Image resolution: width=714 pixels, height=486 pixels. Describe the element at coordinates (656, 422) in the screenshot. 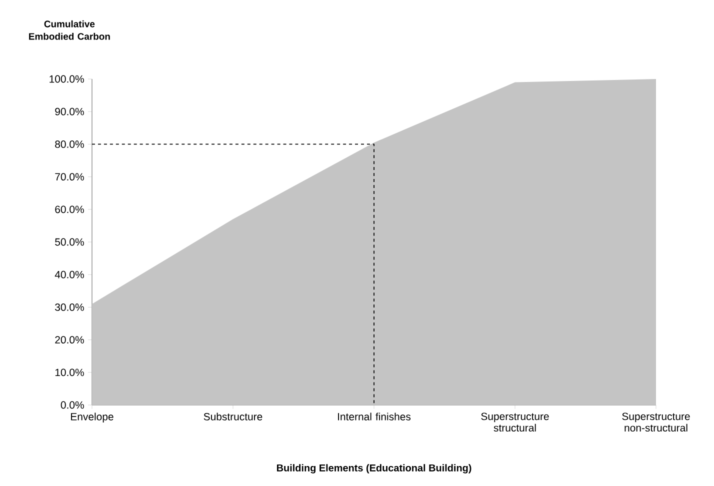

I see `x-tick-label: Superstructure non-structural` at that location.